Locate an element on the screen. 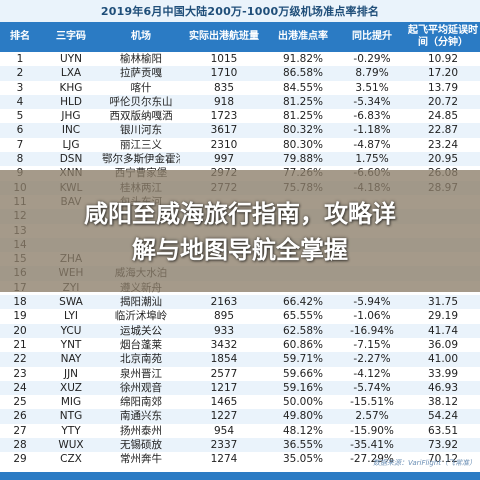 The width and height of the screenshot is (480, 480). cell-yoy-change: -35.41% is located at coordinates (372, 445).